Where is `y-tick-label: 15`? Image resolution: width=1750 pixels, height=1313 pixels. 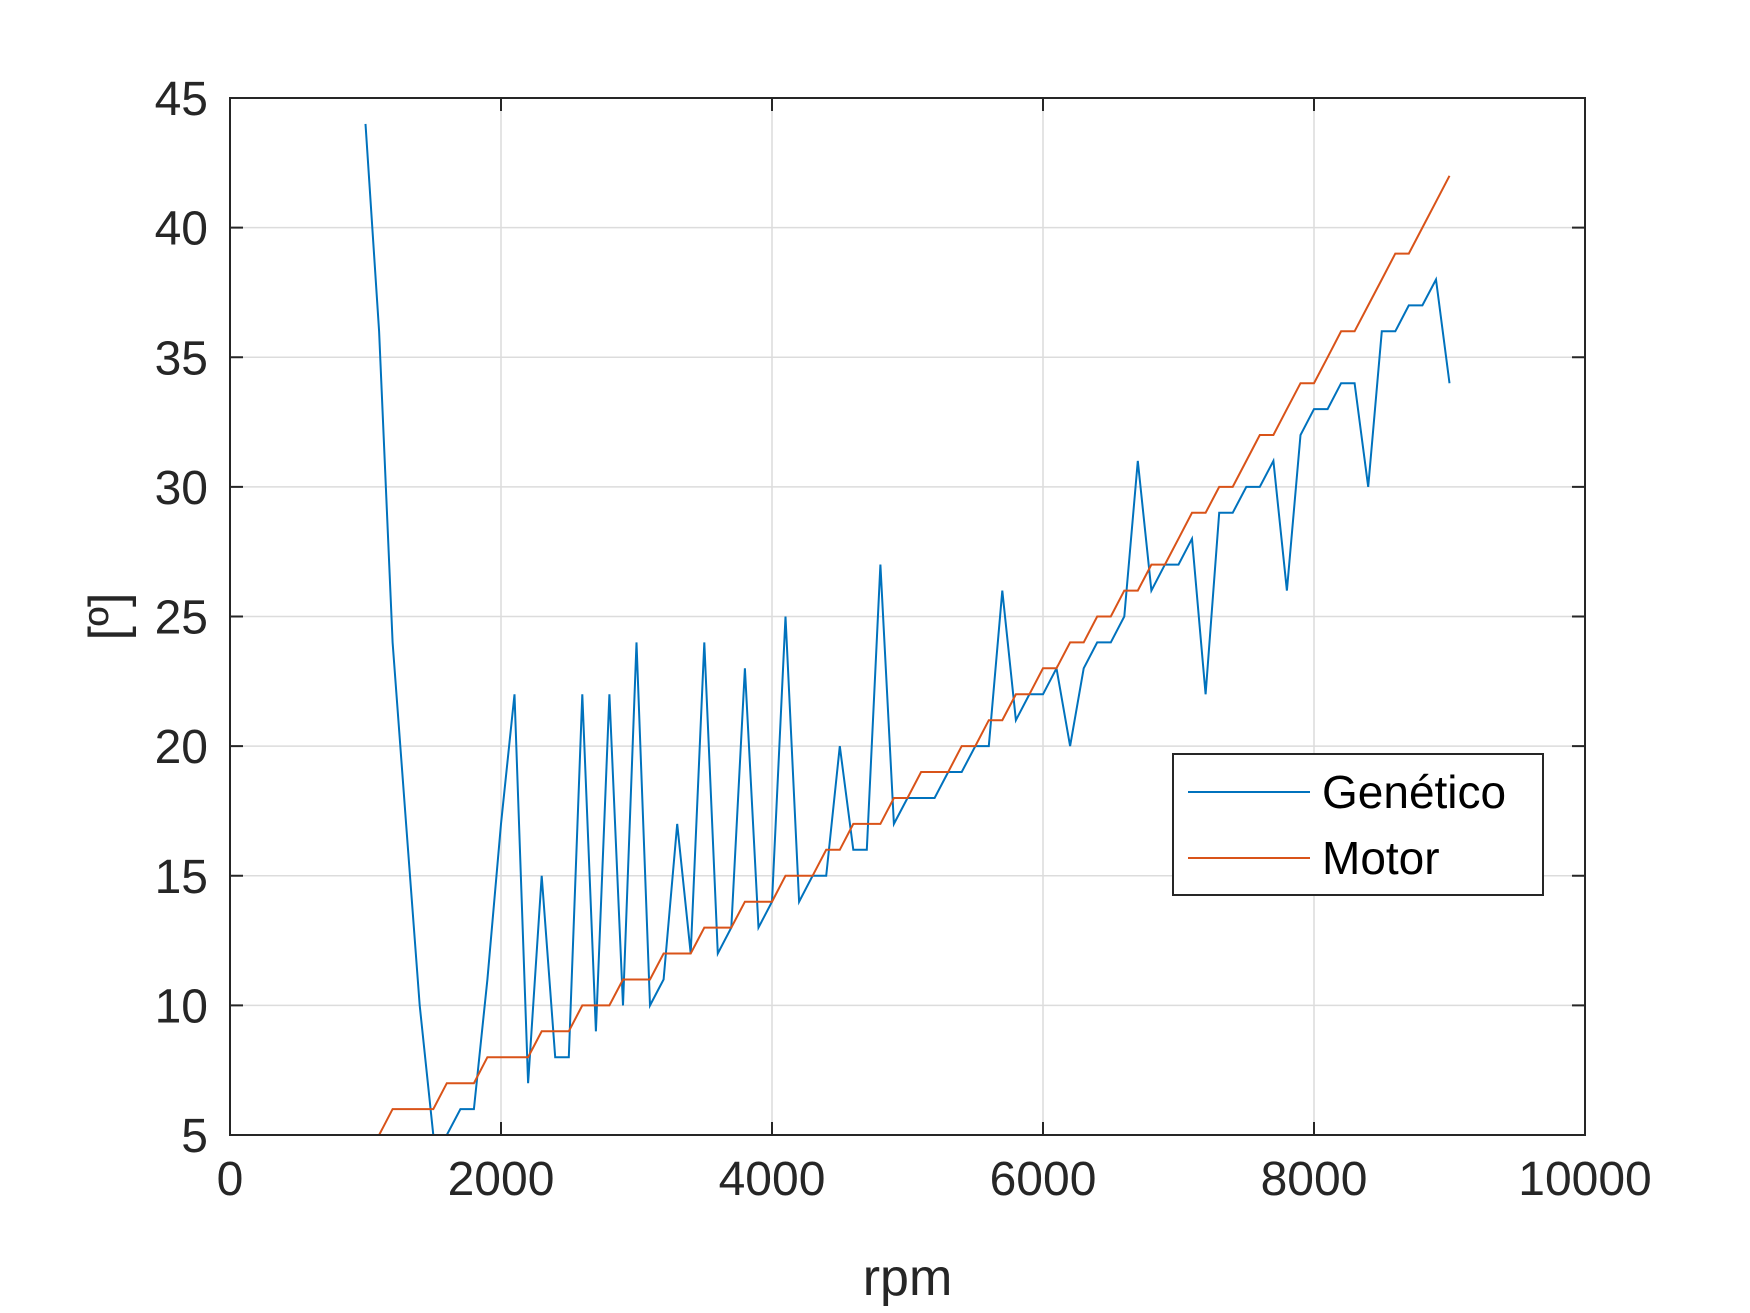
y-tick-label: 15 is located at coordinates (181, 877).